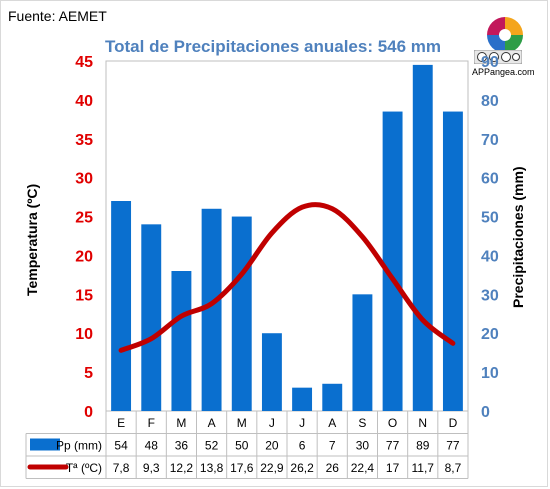 The height and width of the screenshot is (489, 550). Describe the element at coordinates (490, 140) in the screenshot. I see `y-right-tick-label: 70` at that location.